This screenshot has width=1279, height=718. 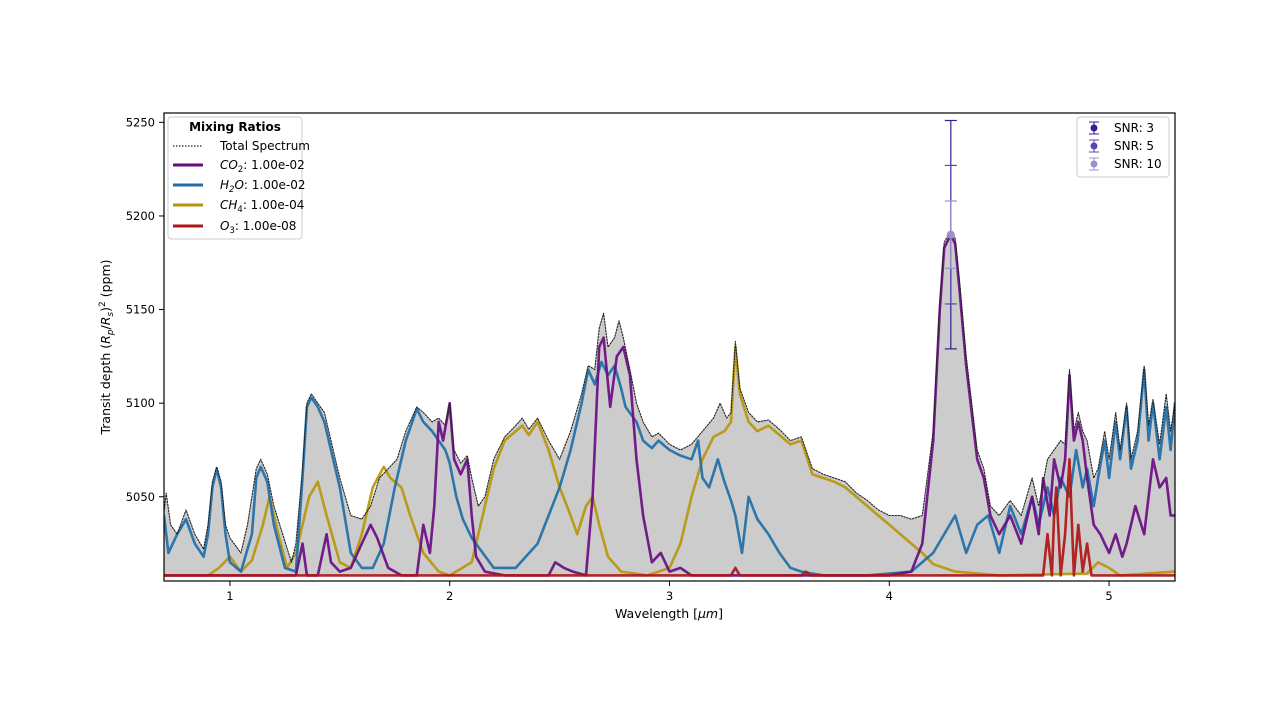 I want to click on legend-label-total: Total Spectrum, so click(x=264, y=146).